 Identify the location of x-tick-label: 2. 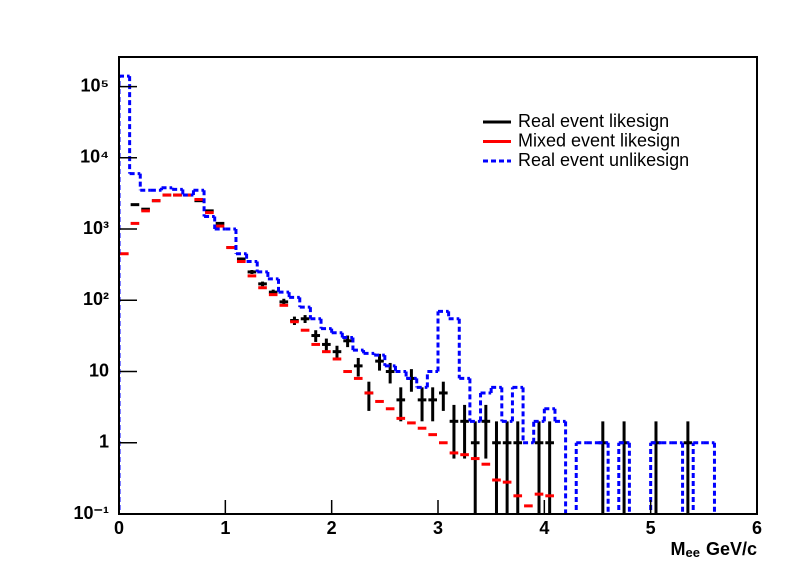
(332, 528).